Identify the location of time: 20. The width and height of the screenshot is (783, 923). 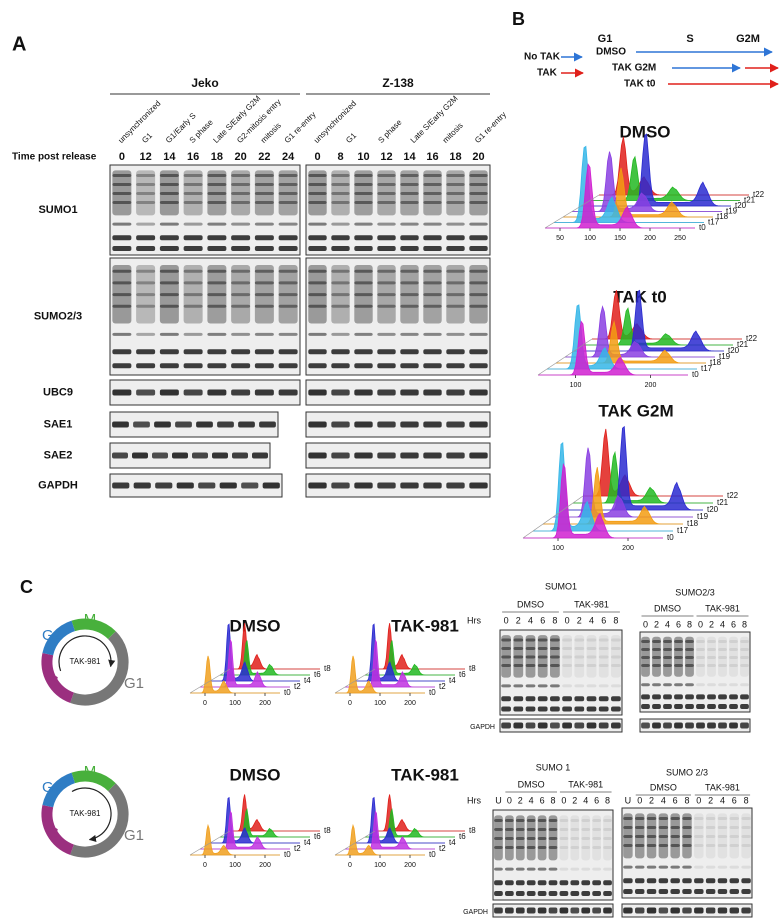
(241, 157).